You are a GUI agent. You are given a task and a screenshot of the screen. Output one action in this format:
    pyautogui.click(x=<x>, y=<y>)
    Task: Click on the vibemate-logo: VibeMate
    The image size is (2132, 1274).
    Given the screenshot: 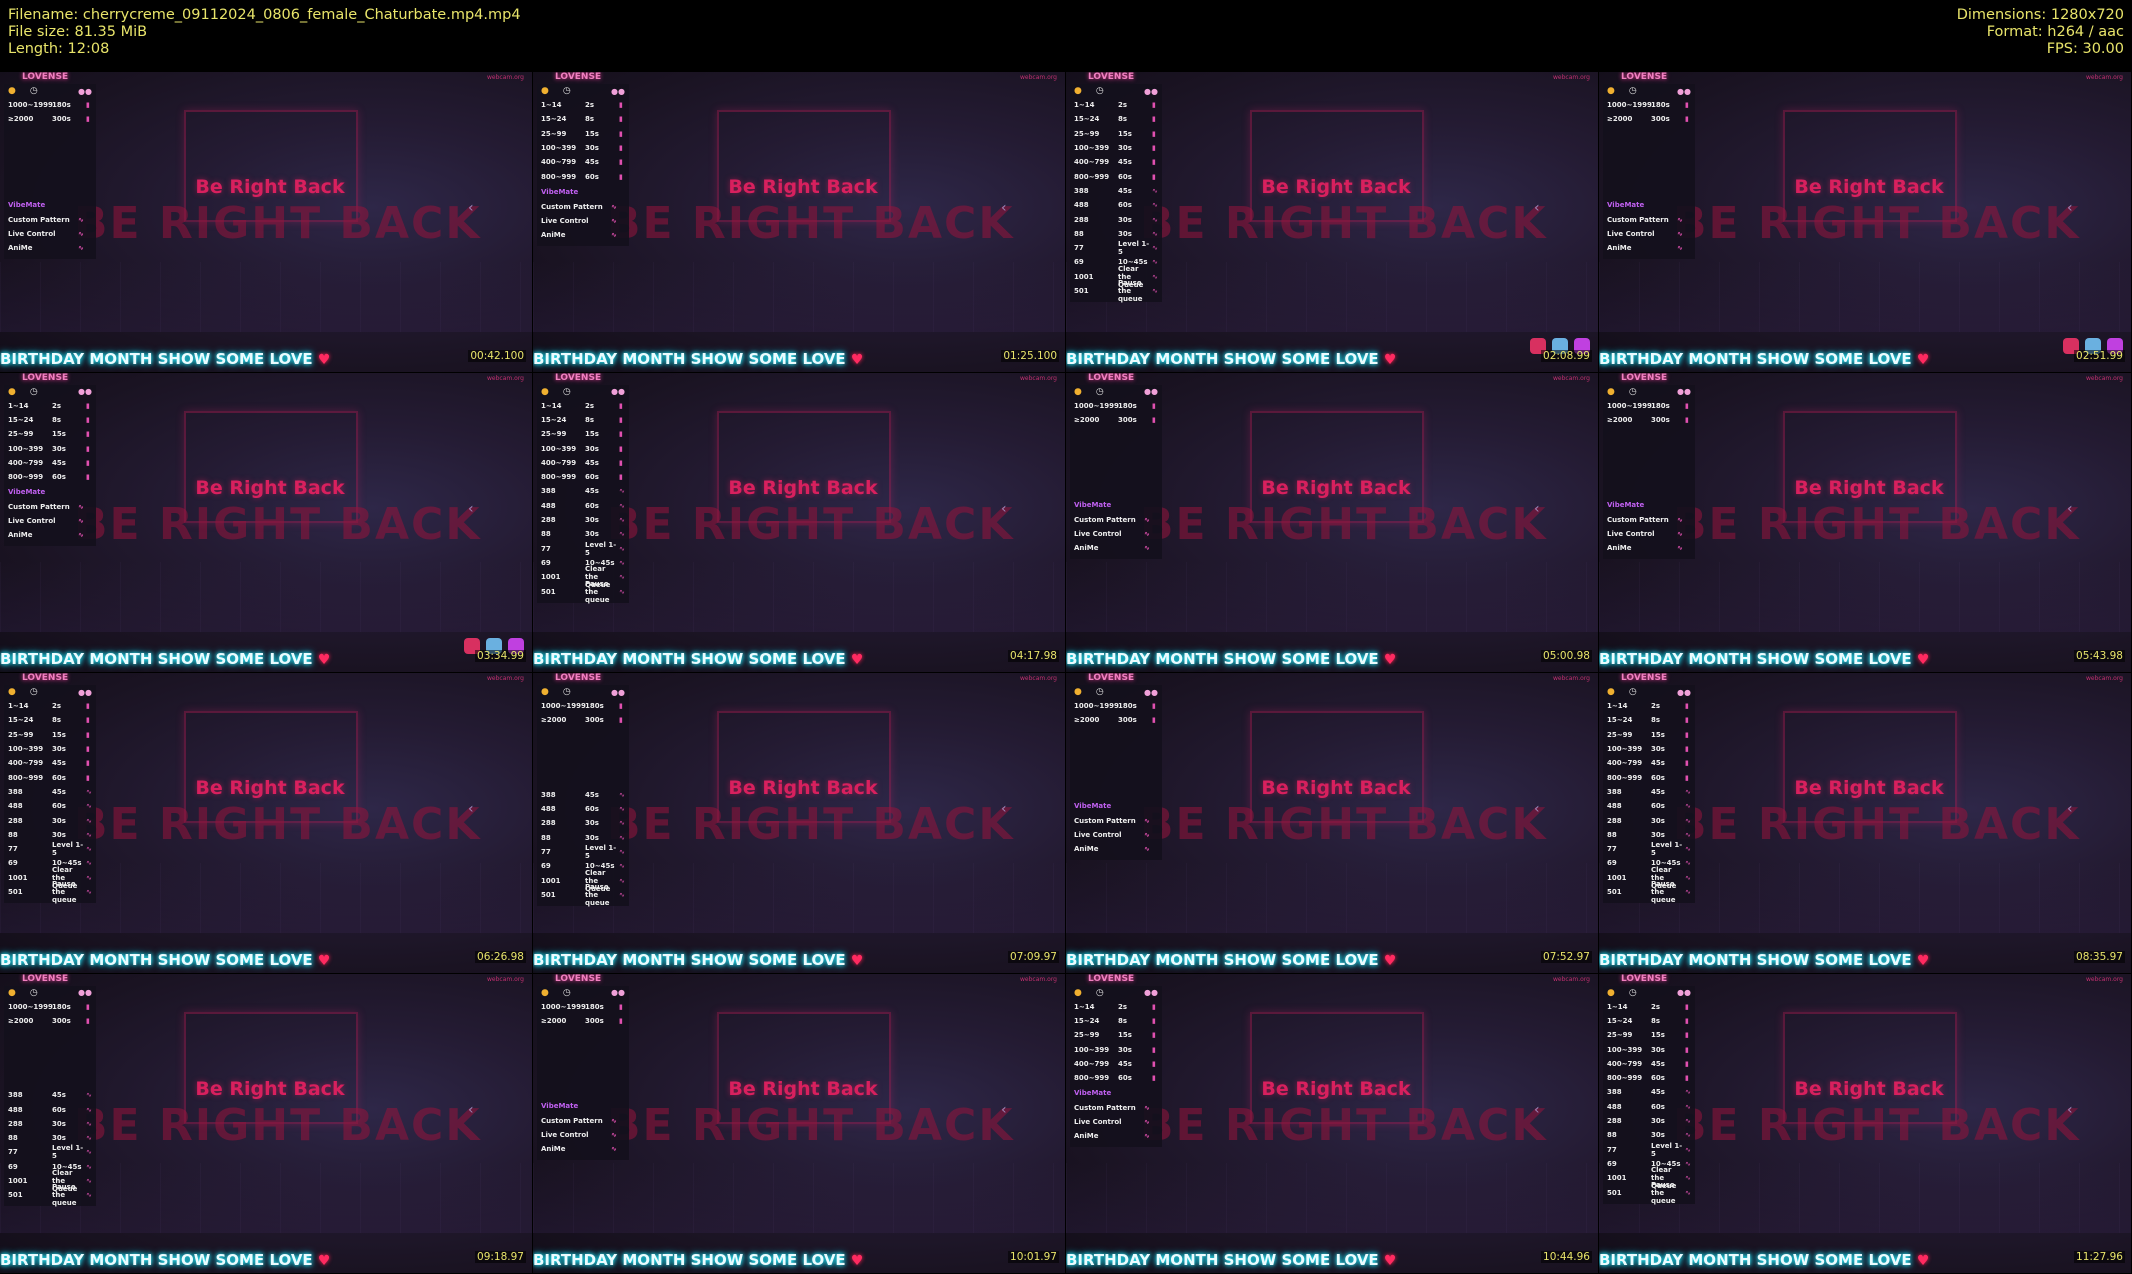 What is the action you would take?
    pyautogui.click(x=1093, y=1093)
    